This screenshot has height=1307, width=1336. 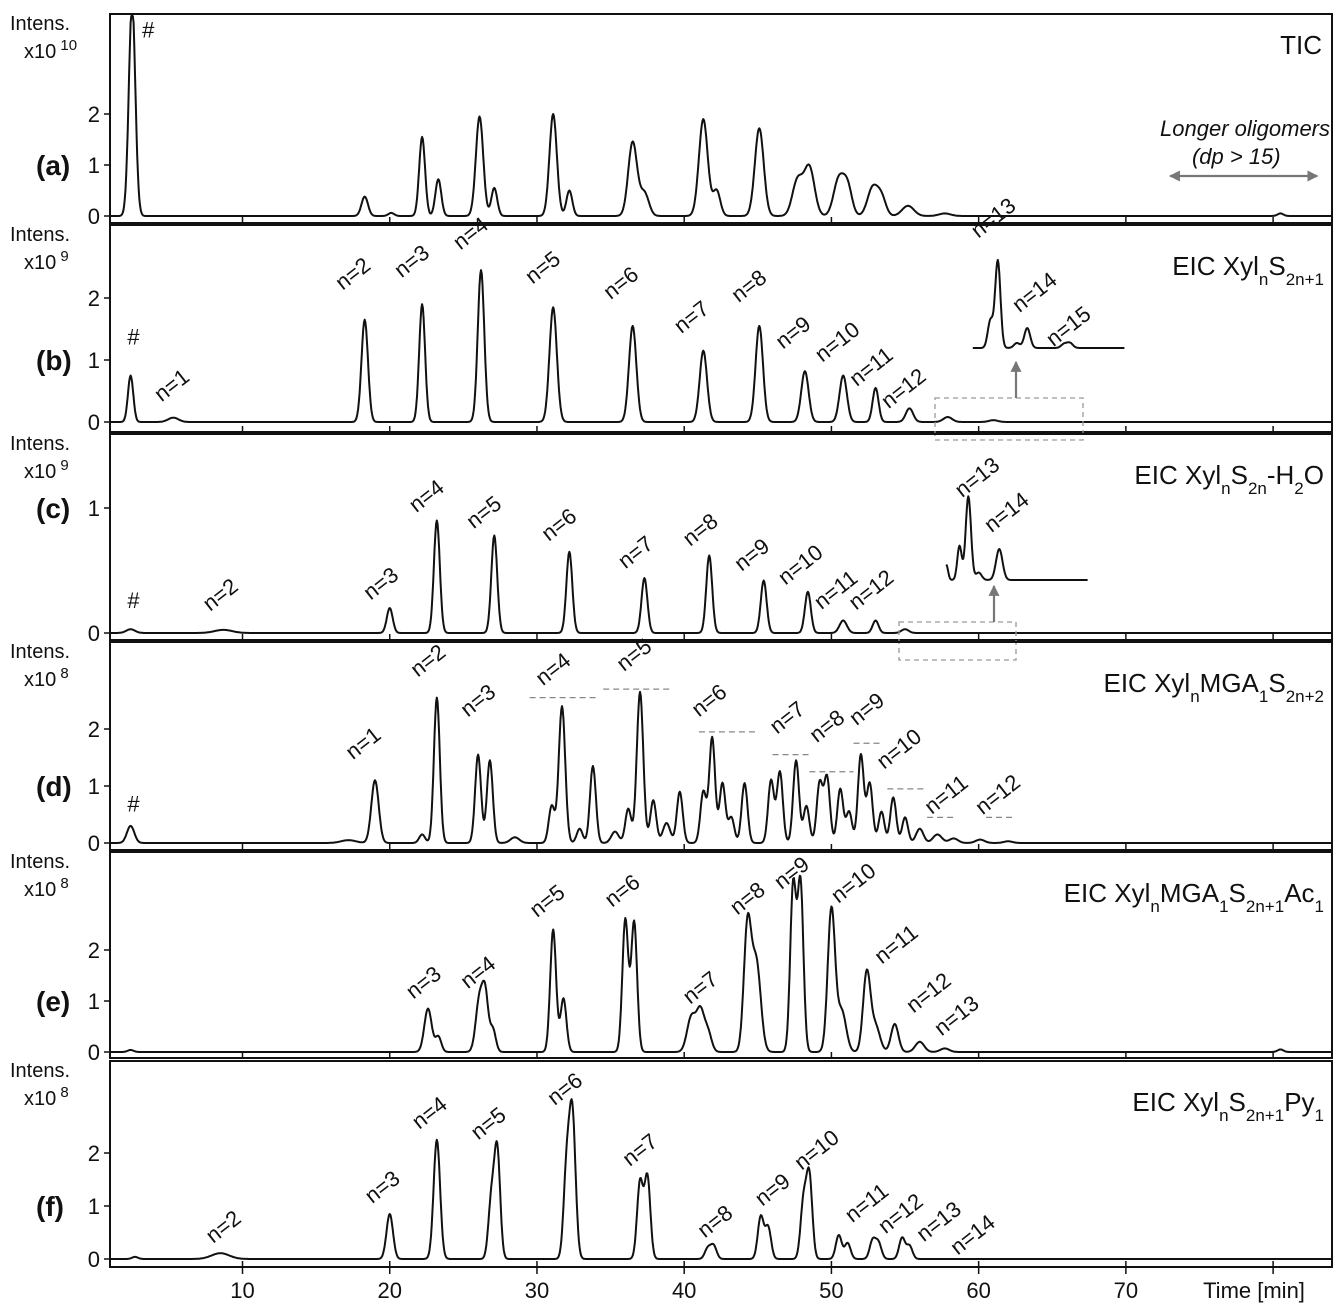 What do you see at coordinates (767, 1285) in the screenshot?
I see `x-axis: 10 20 30 40 50 60 70 Time [min]` at bounding box center [767, 1285].